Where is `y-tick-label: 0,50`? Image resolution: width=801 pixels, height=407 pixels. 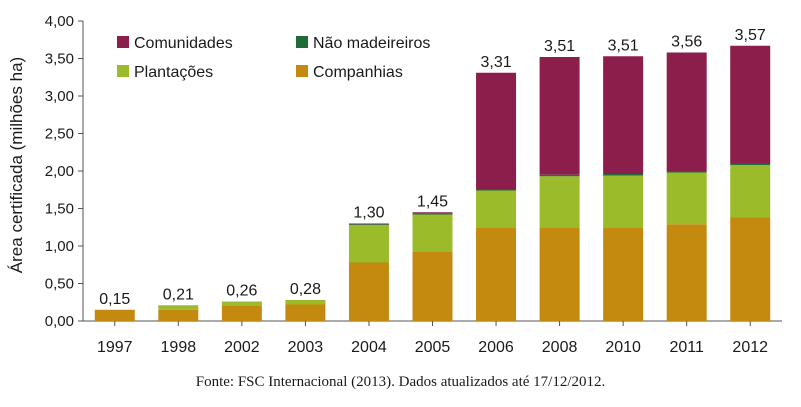
y-tick-label: 0,50 is located at coordinates (59, 284).